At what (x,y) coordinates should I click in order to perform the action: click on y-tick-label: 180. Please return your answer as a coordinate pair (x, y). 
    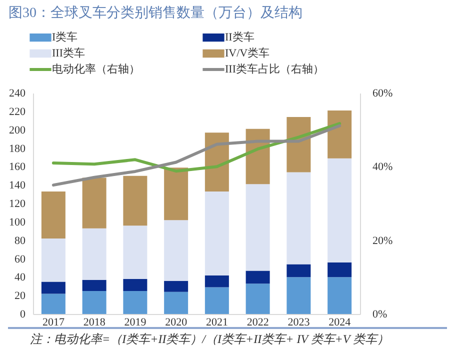
    Looking at the image, I should click on (17, 148).